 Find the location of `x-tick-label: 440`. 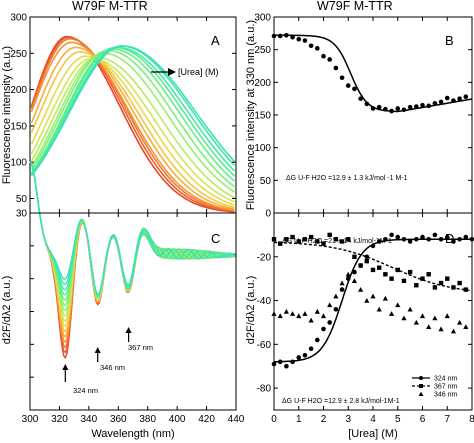

x-tick-label: 440 is located at coordinates (236, 419).